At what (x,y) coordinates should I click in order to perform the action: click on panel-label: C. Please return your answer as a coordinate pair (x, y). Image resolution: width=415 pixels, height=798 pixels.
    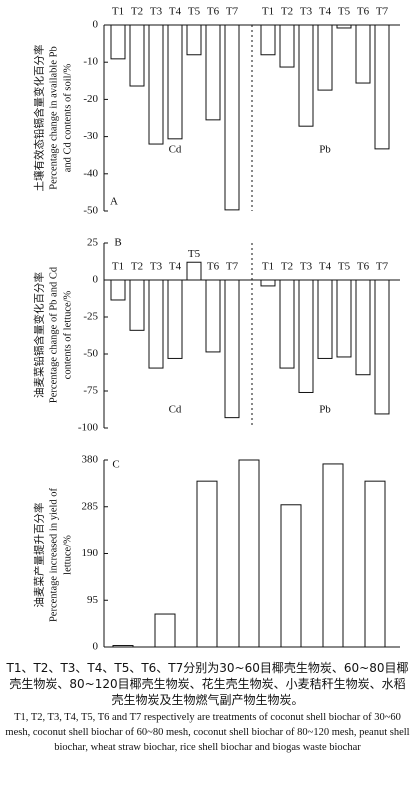
    Looking at the image, I should click on (115, 465).